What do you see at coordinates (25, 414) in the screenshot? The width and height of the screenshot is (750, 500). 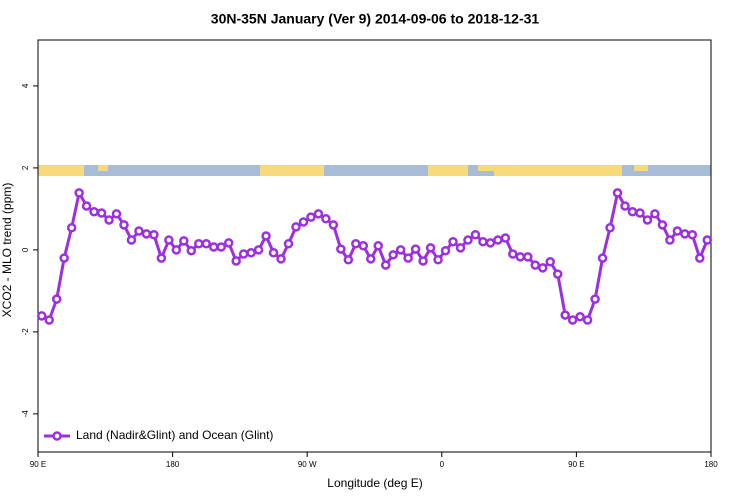 I see `y-tick-label: -4` at bounding box center [25, 414].